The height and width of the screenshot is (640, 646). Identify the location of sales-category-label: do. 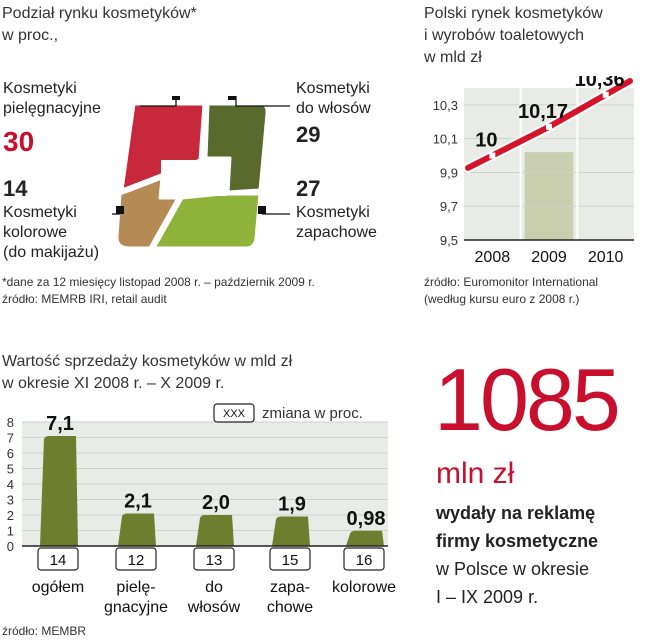
(214, 587).